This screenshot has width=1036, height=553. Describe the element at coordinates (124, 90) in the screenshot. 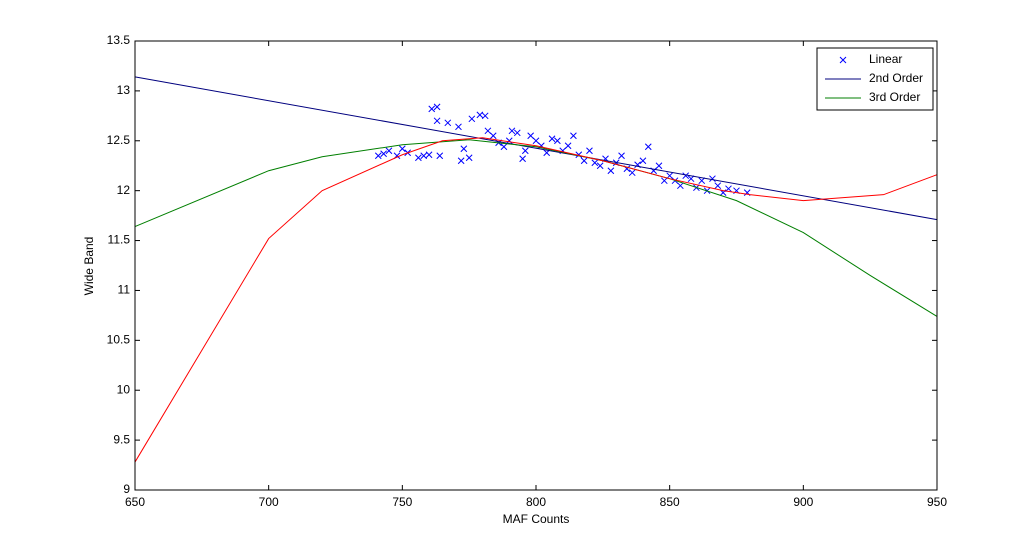

I see `y-tick-label: 13` at that location.